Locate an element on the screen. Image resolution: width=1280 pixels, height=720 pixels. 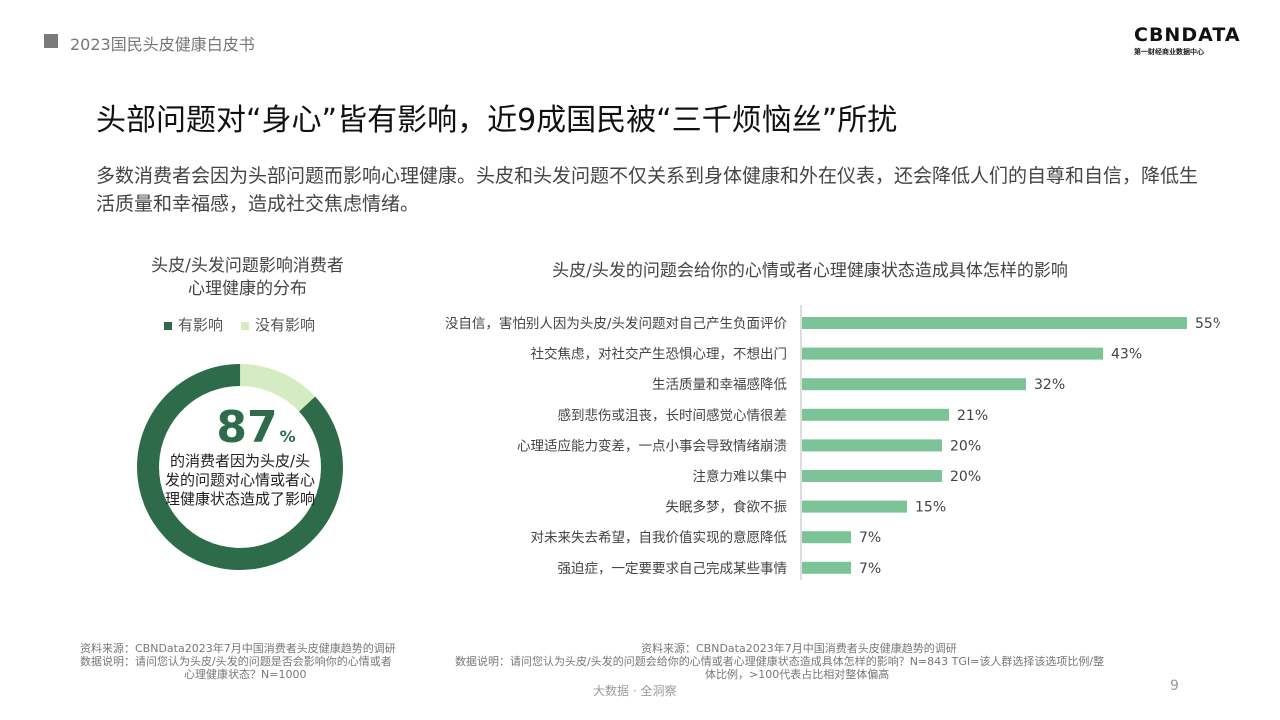
donut-center-unit: % is located at coordinates (287, 436).